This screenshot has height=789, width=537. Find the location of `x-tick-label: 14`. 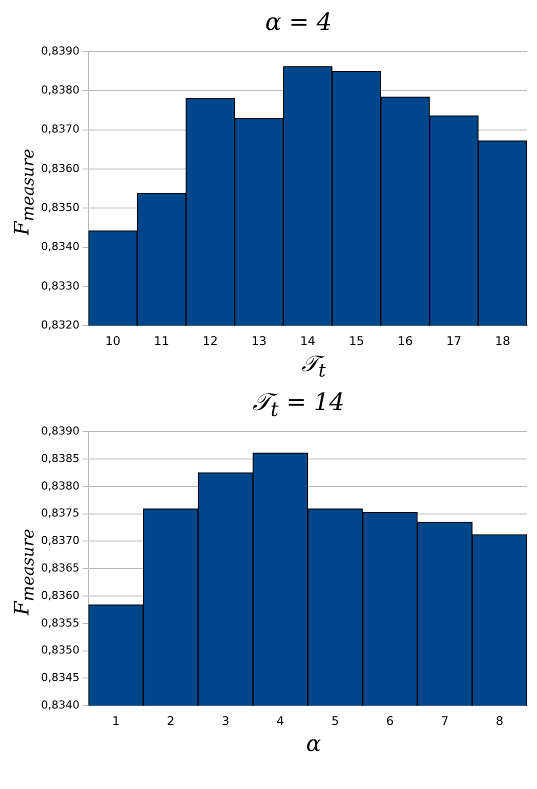

x-tick-label: 14 is located at coordinates (308, 341).